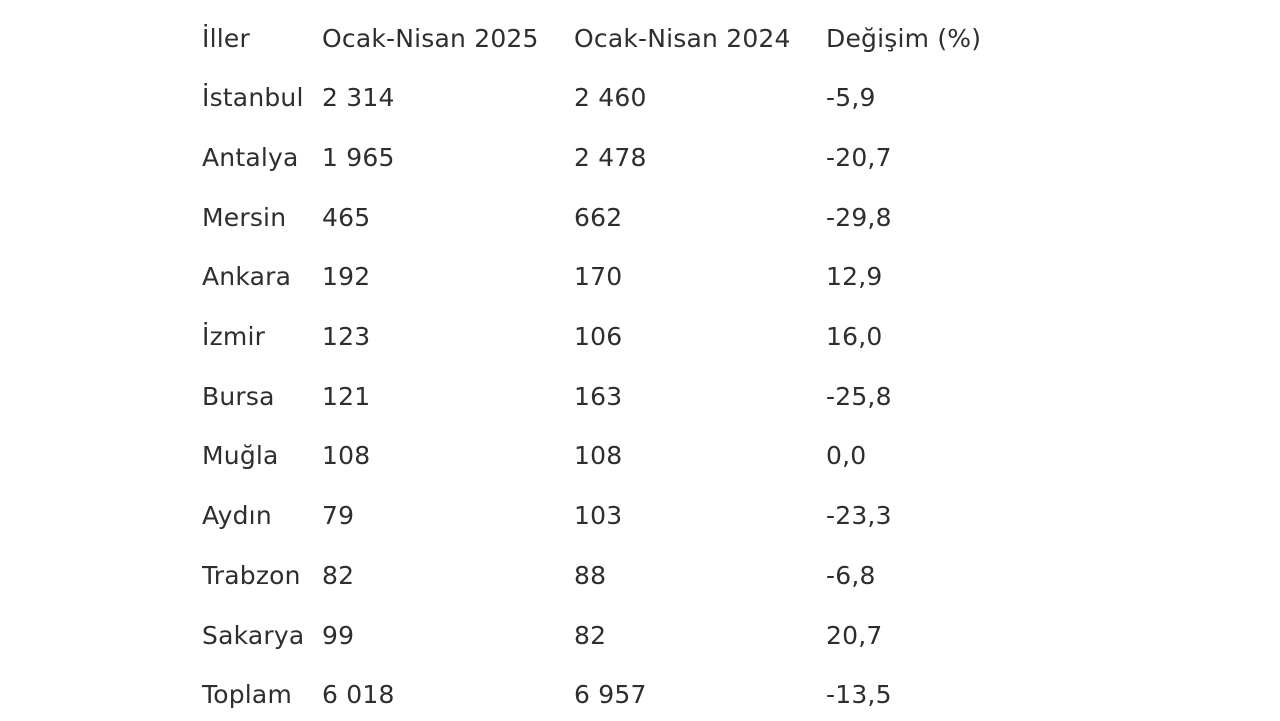  What do you see at coordinates (253, 98) in the screenshot?
I see `cell-province: İstanbul` at bounding box center [253, 98].